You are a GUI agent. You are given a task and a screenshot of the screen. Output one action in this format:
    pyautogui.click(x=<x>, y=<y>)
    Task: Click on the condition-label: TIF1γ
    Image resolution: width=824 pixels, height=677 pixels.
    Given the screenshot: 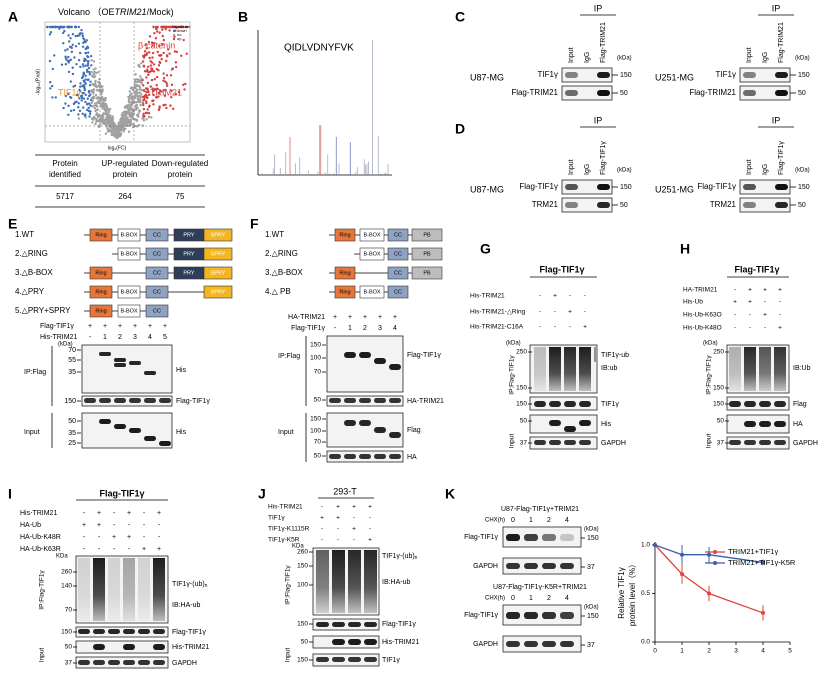 What is the action you would take?
    pyautogui.click(x=276, y=518)
    